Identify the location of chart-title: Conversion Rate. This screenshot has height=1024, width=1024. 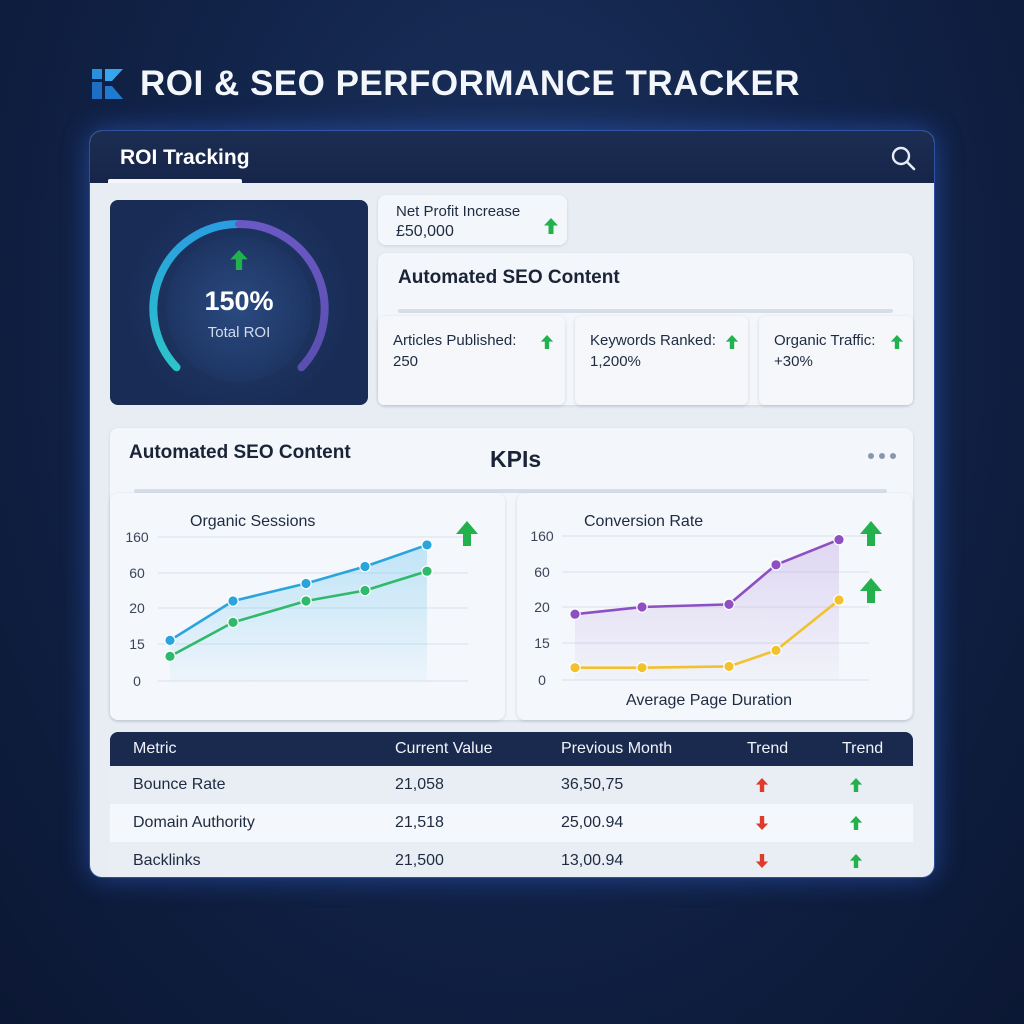
(644, 521).